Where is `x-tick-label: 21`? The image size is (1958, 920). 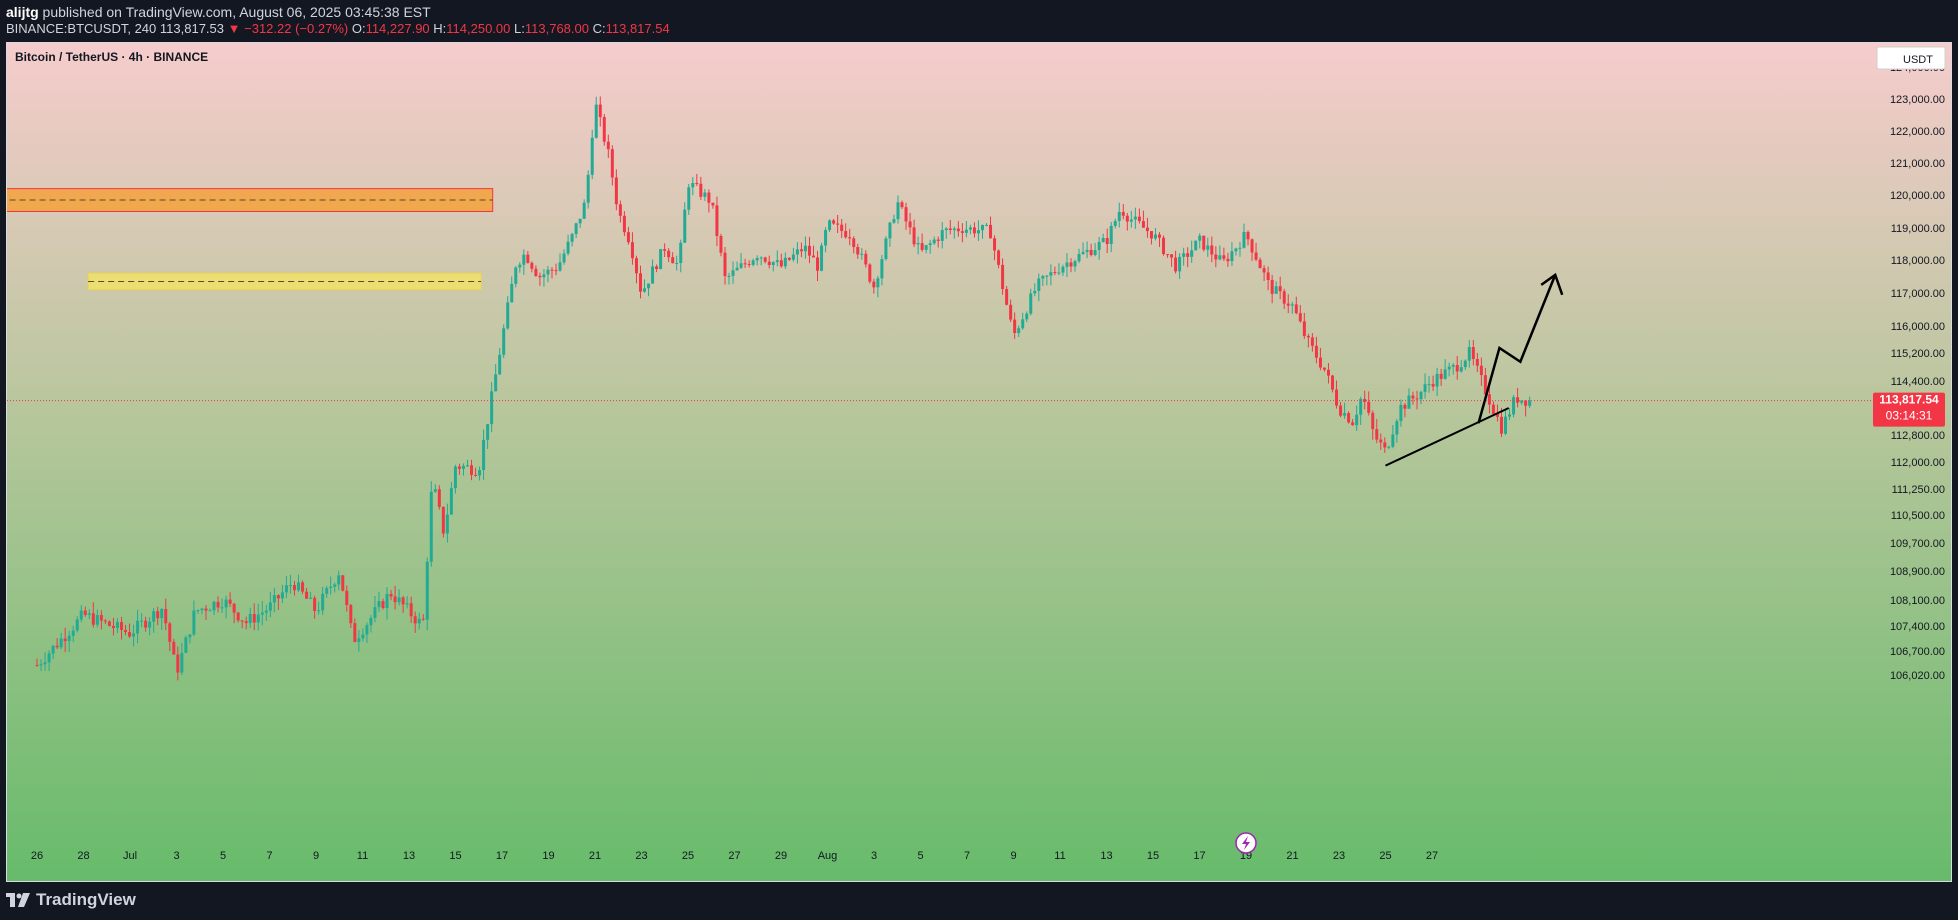 x-tick-label: 21 is located at coordinates (1292, 856).